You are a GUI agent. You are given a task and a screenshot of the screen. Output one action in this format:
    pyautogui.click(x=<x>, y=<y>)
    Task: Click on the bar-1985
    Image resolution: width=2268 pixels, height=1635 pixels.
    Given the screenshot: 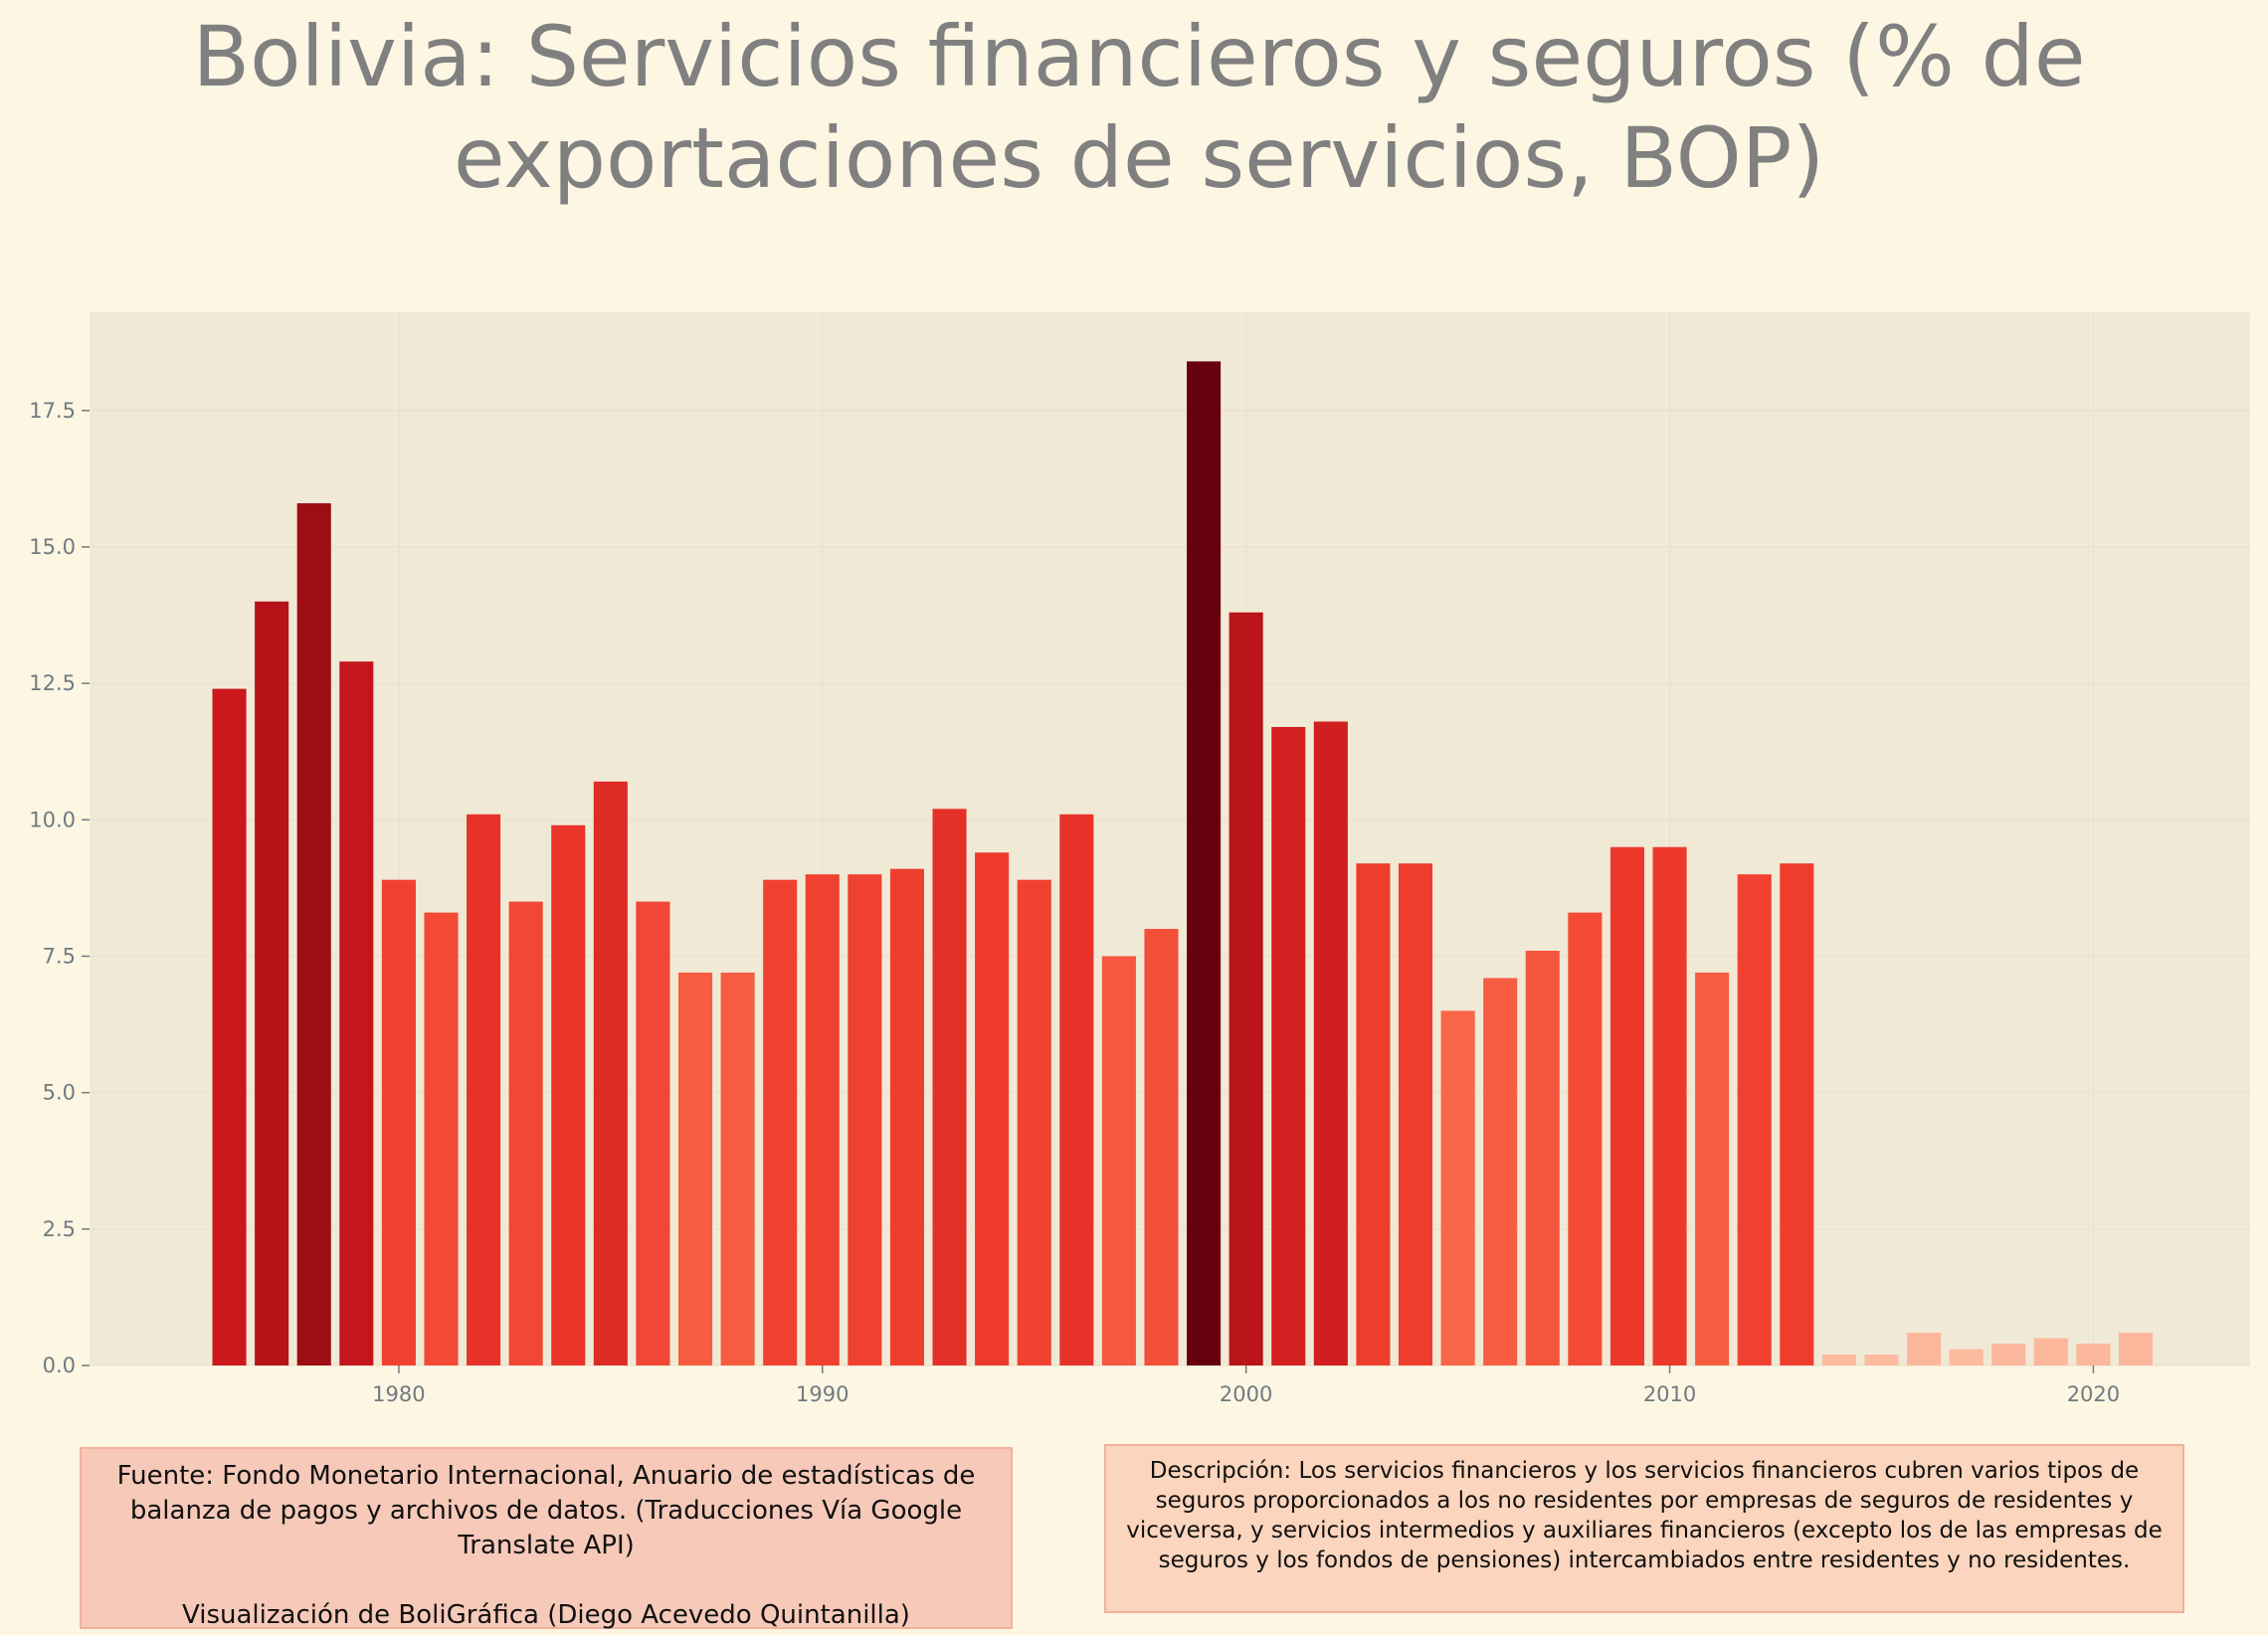 What is the action you would take?
    pyautogui.click(x=610, y=1073)
    